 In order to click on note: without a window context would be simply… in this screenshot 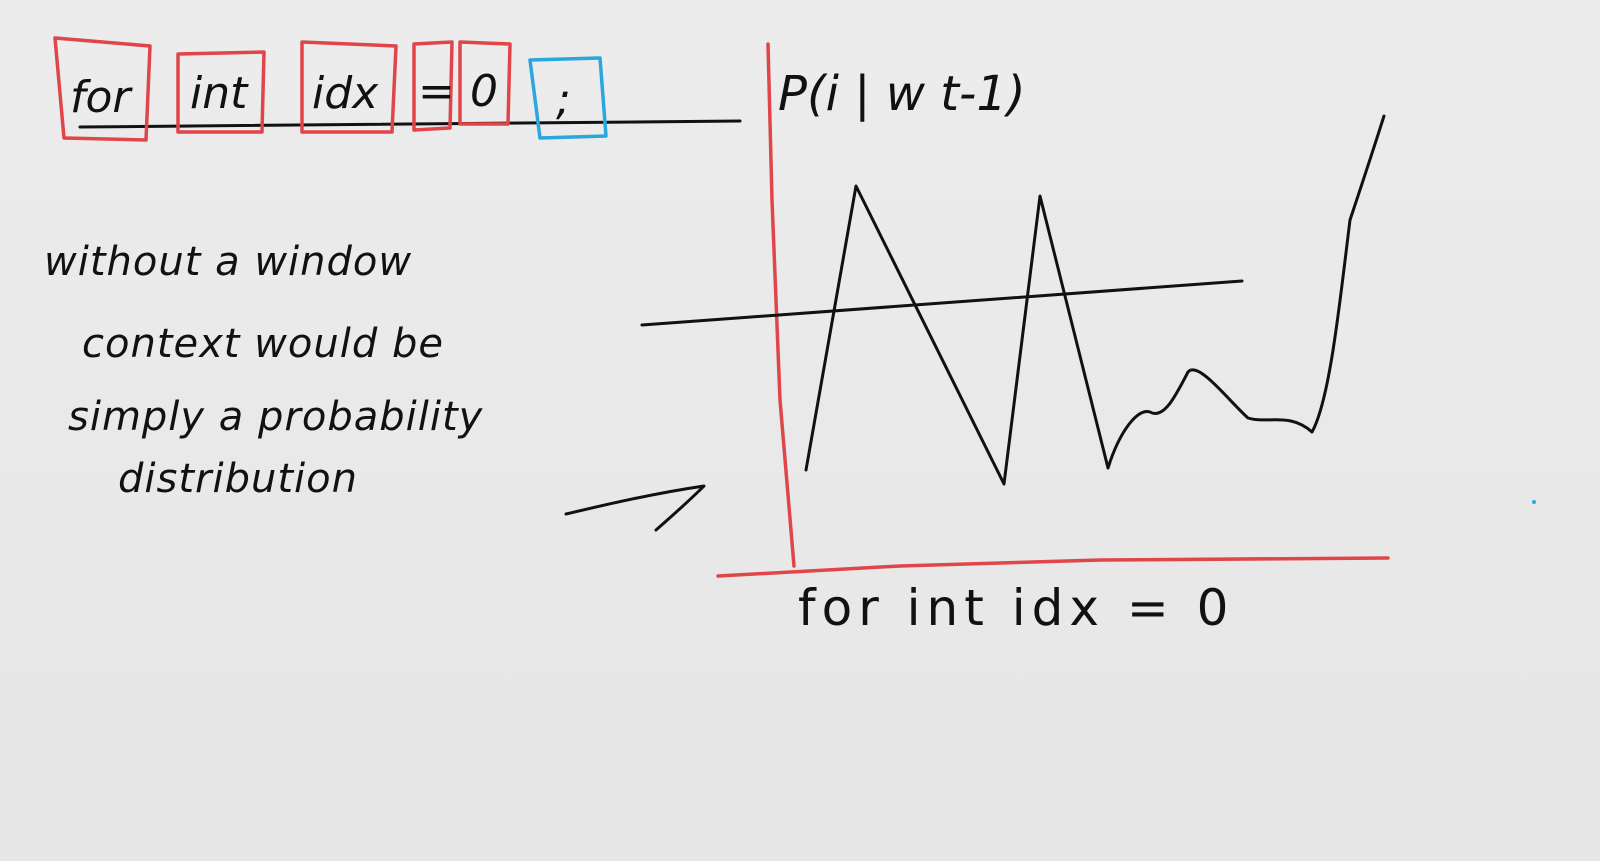, I will do `click(375, 385)`.